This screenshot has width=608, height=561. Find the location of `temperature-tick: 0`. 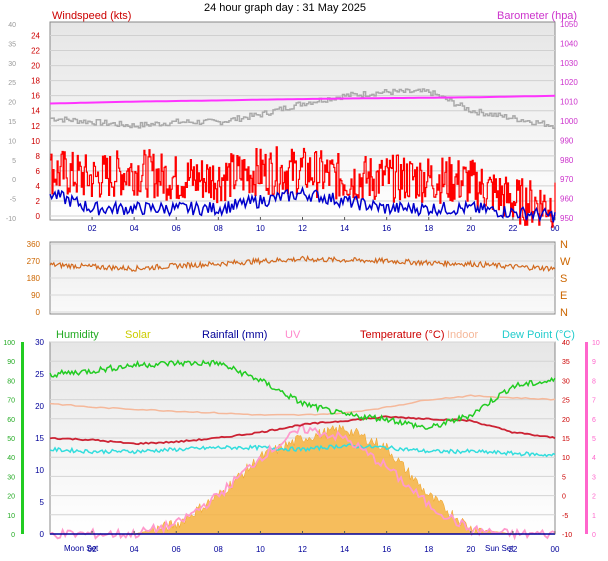

temperature-tick: 0 is located at coordinates (564, 497).